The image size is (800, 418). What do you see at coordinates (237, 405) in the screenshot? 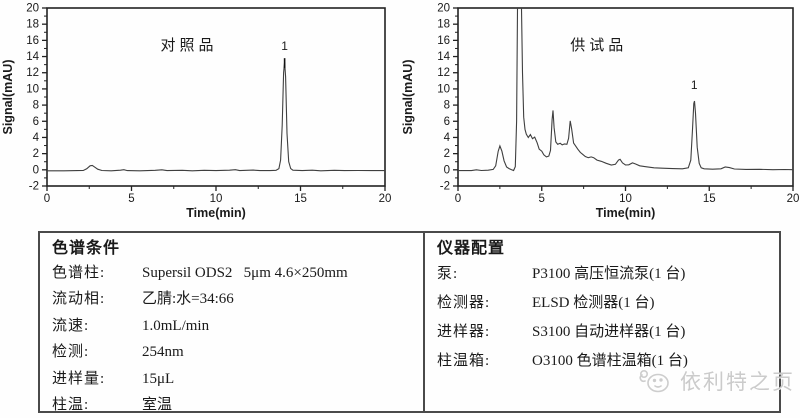
I see `condition-row-column-temp: 柱温: 室温` at bounding box center [237, 405].